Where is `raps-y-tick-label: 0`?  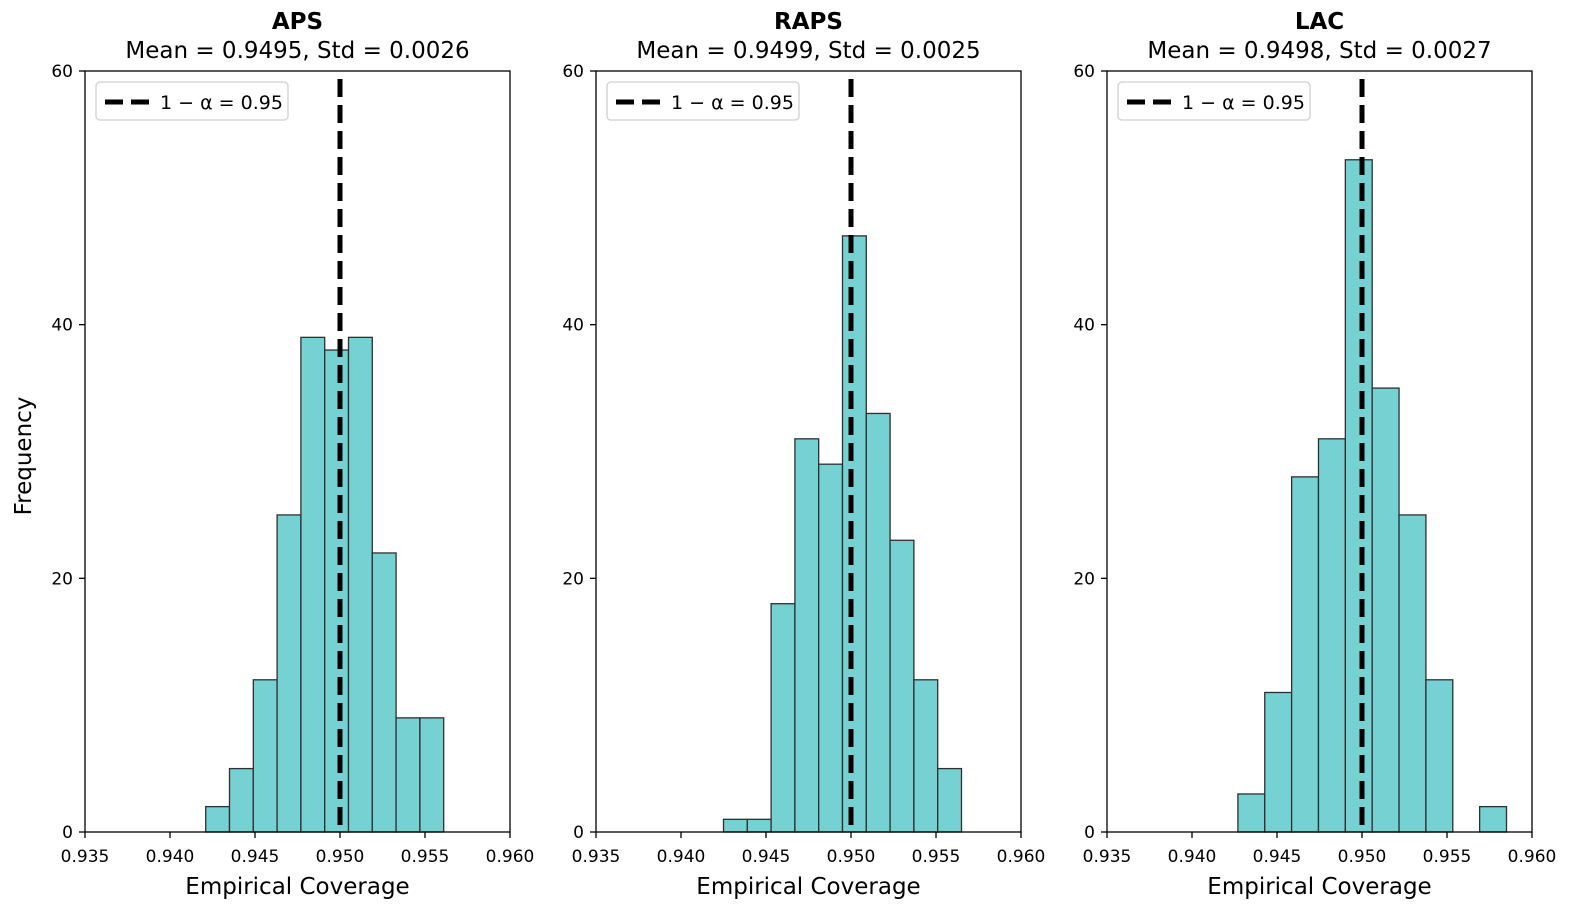 raps-y-tick-label: 0 is located at coordinates (578, 833).